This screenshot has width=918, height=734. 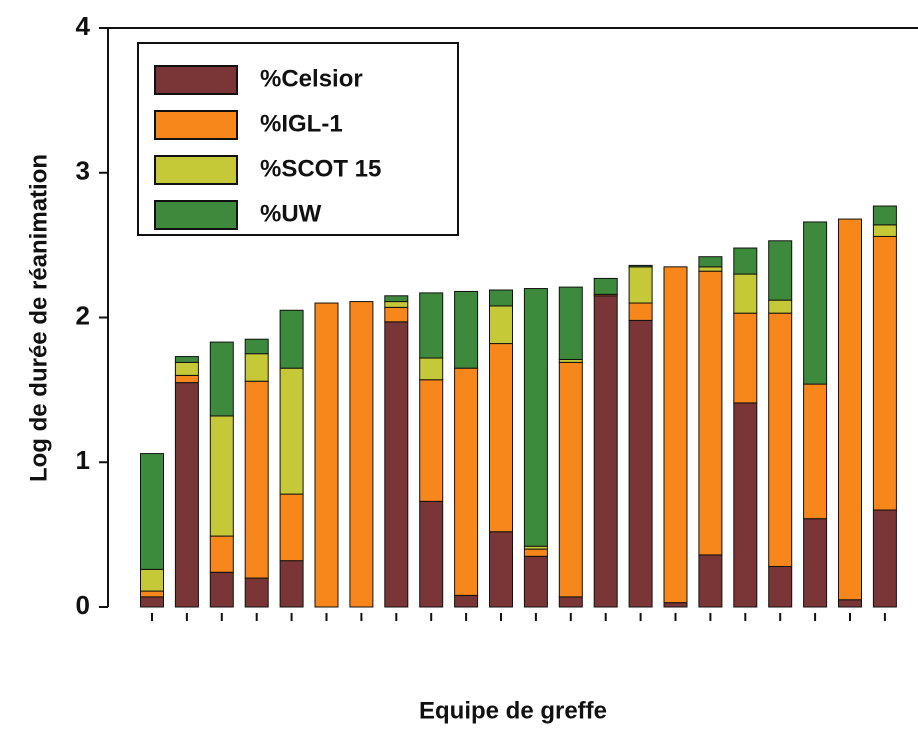 What do you see at coordinates (83, 171) in the screenshot?
I see `y-tick-label: 3` at bounding box center [83, 171].